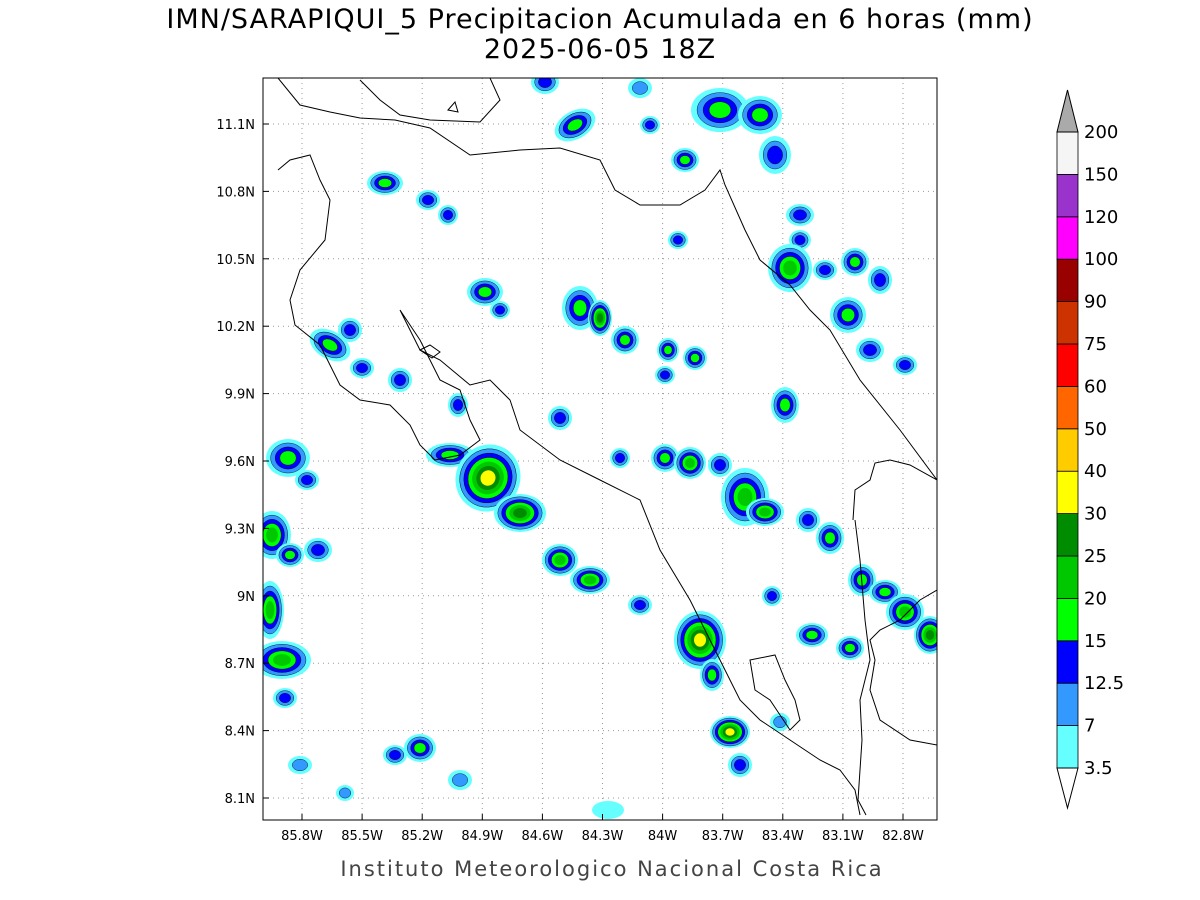 The width and height of the screenshot is (1200, 900). I want to click on coastline, so click(439, 229).